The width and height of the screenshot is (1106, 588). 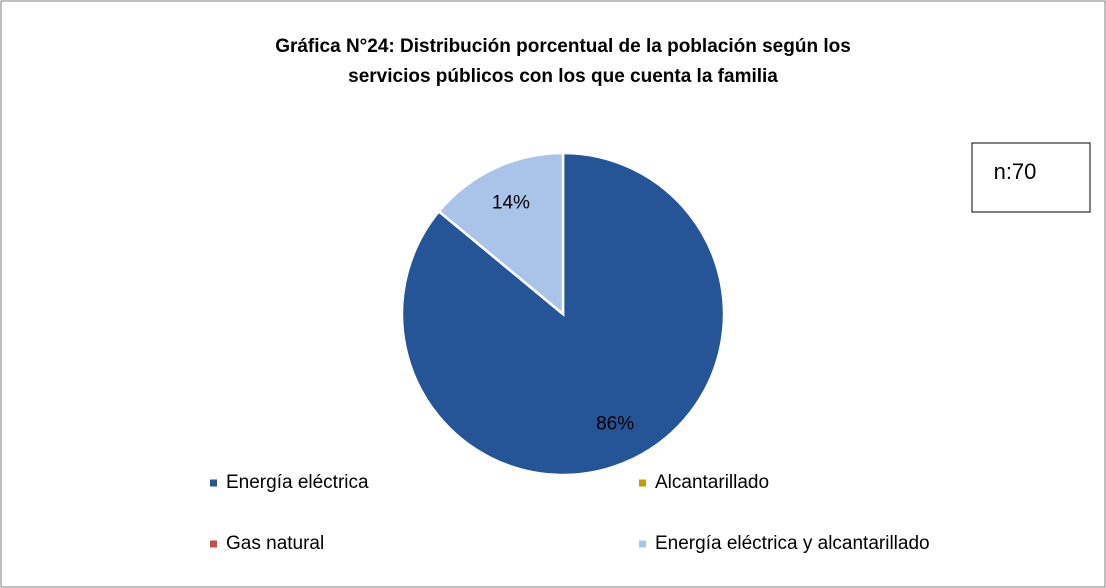 What do you see at coordinates (501, 234) in the screenshot?
I see `pie-slice` at bounding box center [501, 234].